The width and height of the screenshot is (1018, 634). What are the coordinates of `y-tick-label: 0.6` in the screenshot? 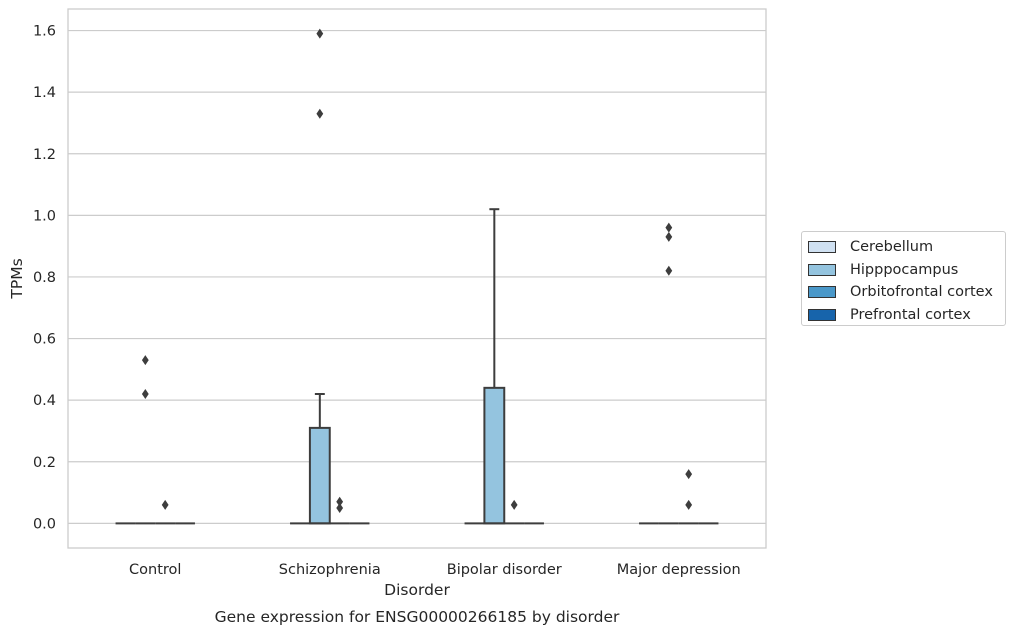 It's located at (44, 340).